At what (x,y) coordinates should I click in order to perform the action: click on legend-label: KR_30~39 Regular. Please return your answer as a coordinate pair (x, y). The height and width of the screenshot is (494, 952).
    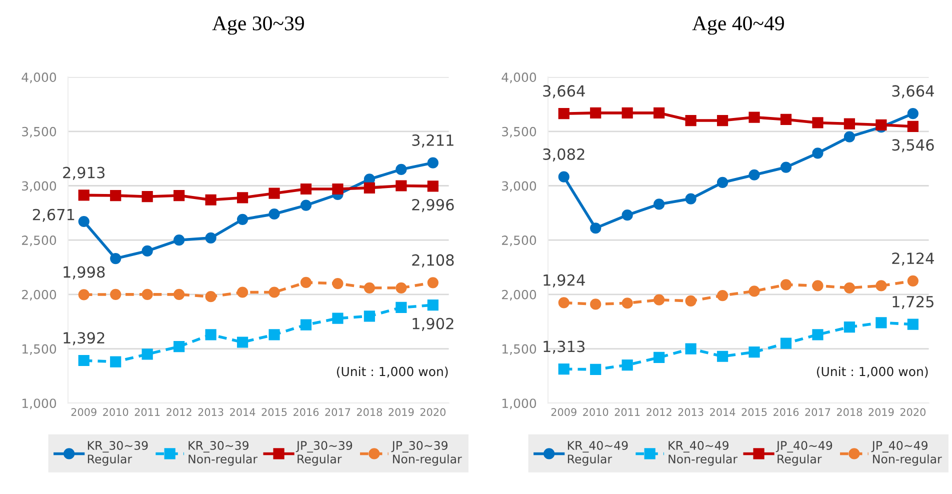
    Looking at the image, I should click on (118, 453).